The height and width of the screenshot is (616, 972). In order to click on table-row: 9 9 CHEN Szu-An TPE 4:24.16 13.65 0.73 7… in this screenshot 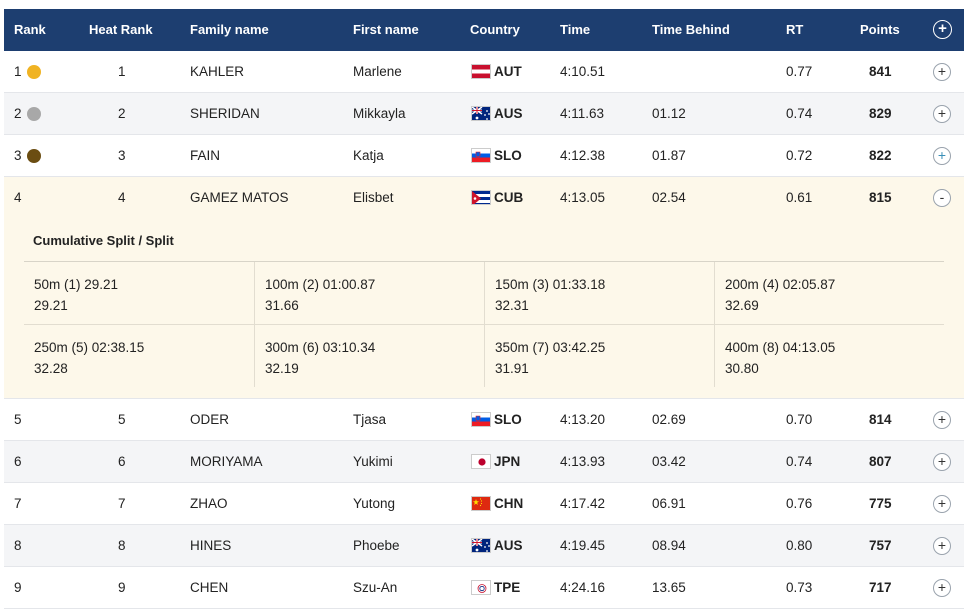, I will do `click(484, 588)`.